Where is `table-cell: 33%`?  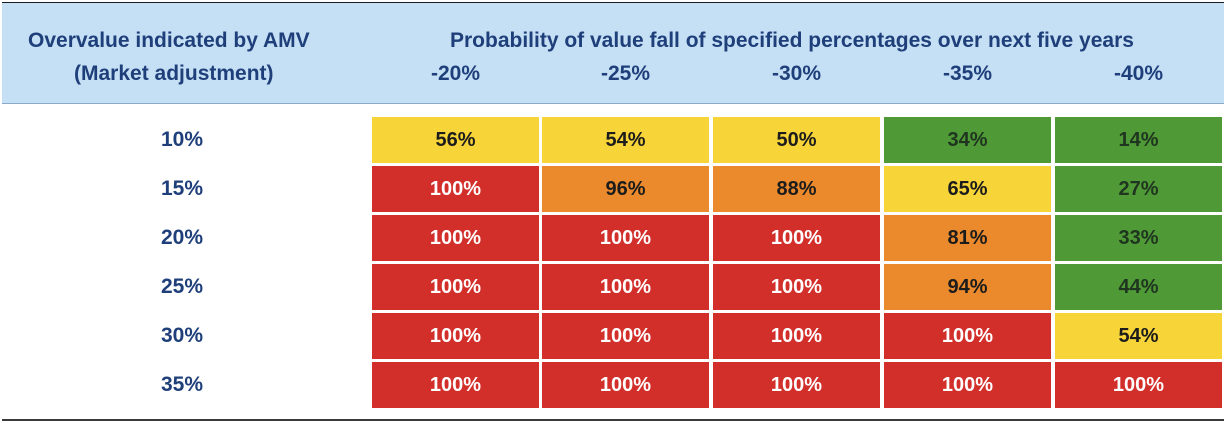 table-cell: 33% is located at coordinates (1138, 238).